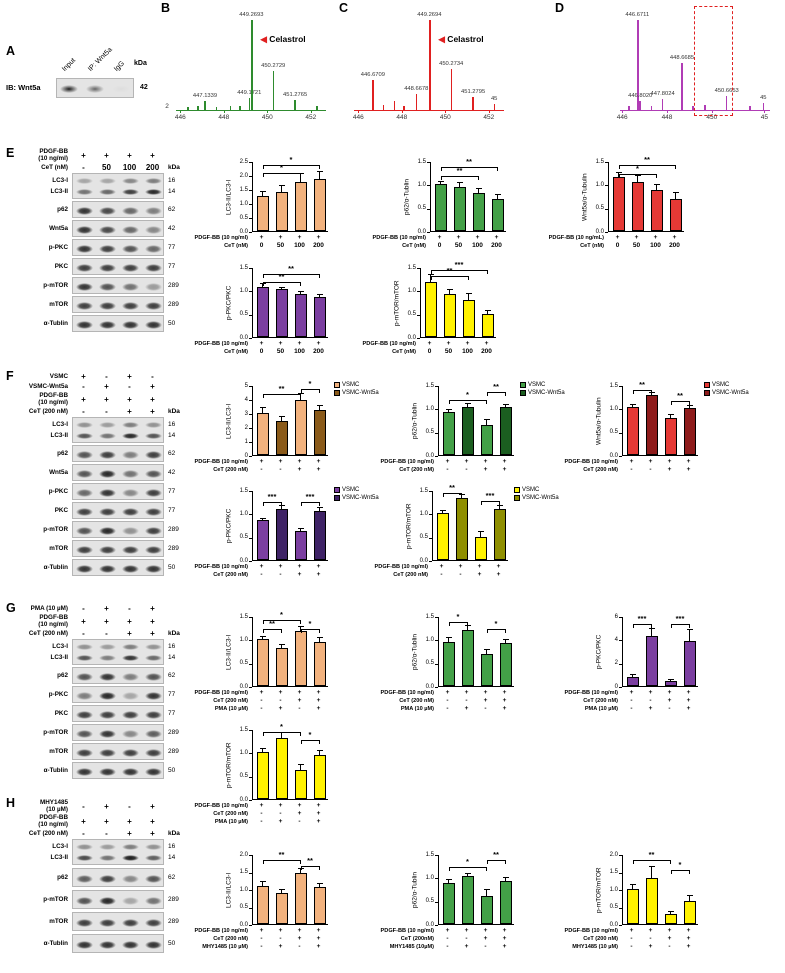 The height and width of the screenshot is (973, 785). What do you see at coordinates (372, 75) in the screenshot?
I see `peak-label: 446.6709` at bounding box center [372, 75].